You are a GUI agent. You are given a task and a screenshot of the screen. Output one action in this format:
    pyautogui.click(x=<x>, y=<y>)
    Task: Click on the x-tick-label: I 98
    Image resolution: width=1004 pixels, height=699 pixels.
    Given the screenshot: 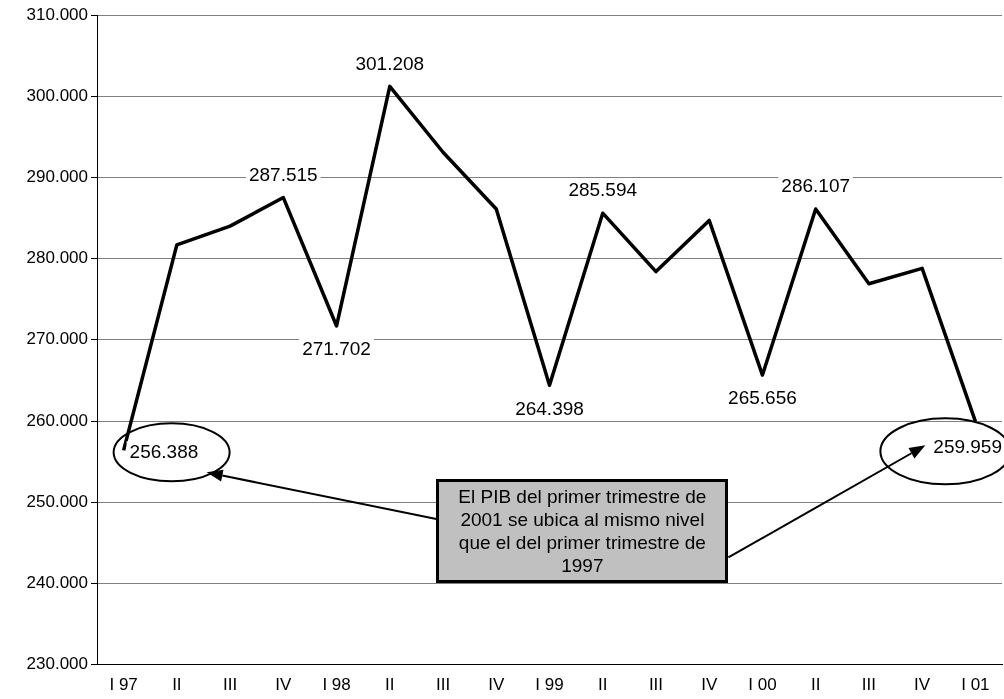 What is the action you would take?
    pyautogui.click(x=336, y=685)
    